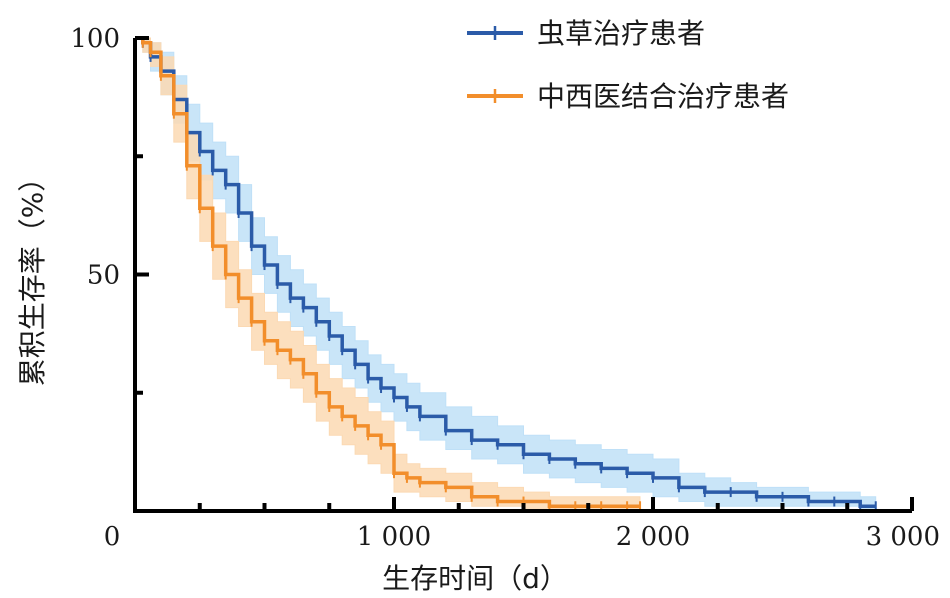 The height and width of the screenshot is (598, 950). I want to click on y-axis-title: 累积生存率（%）, so click(32, 275).